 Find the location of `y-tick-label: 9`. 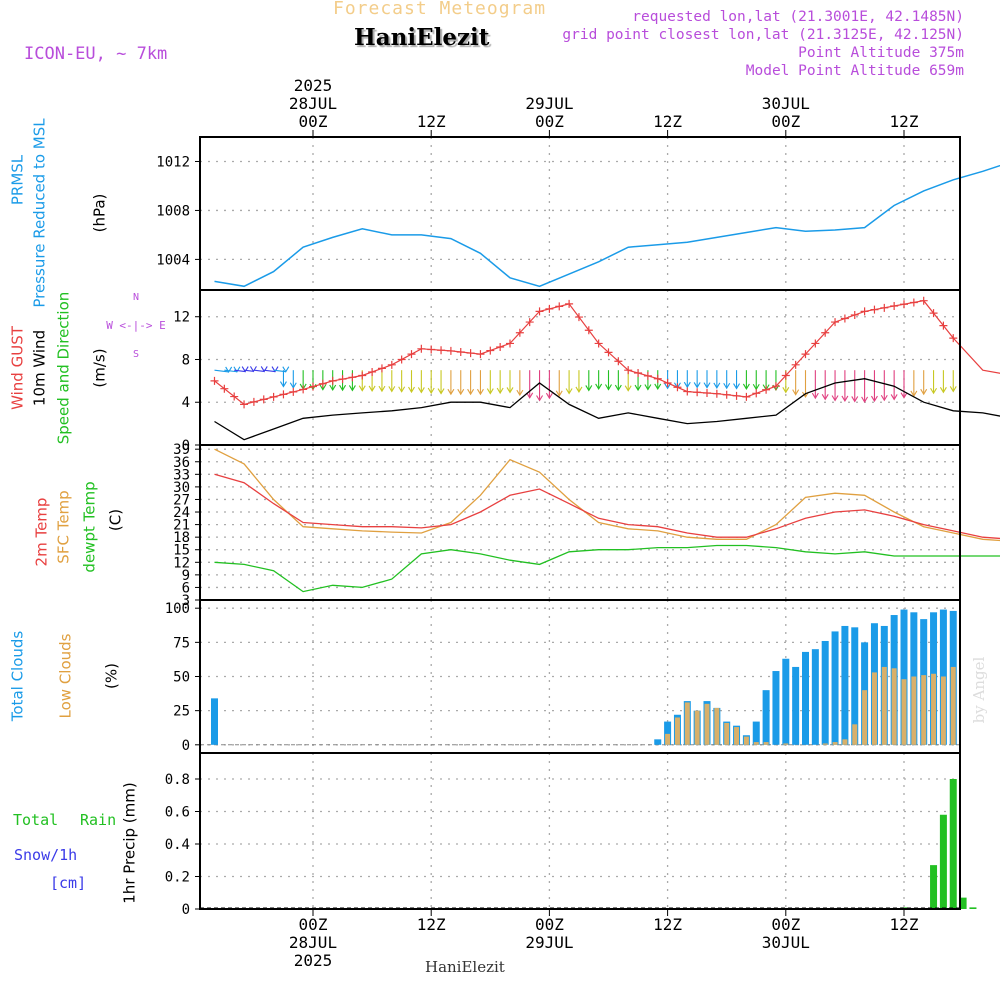

y-tick-label: 9 is located at coordinates (186, 576).